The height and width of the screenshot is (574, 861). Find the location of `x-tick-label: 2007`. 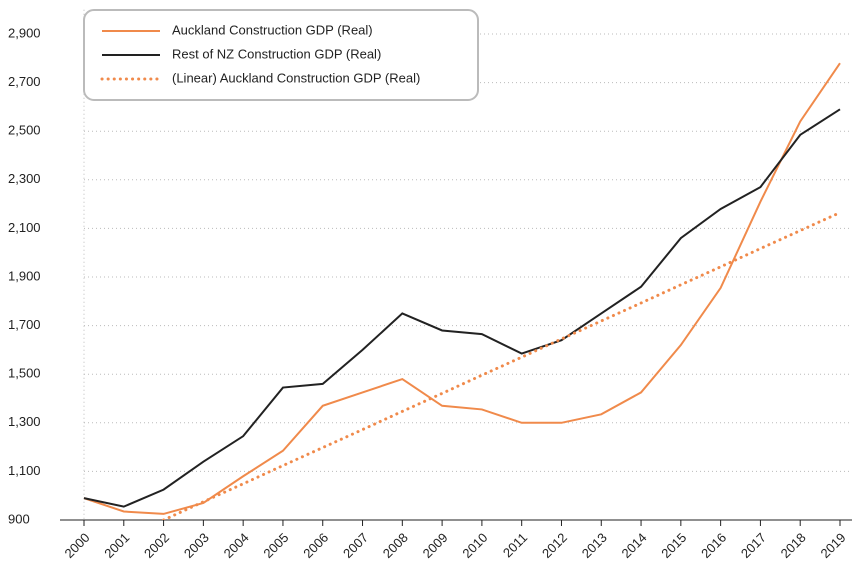

x-tick-label: 2007 is located at coordinates (355, 545).